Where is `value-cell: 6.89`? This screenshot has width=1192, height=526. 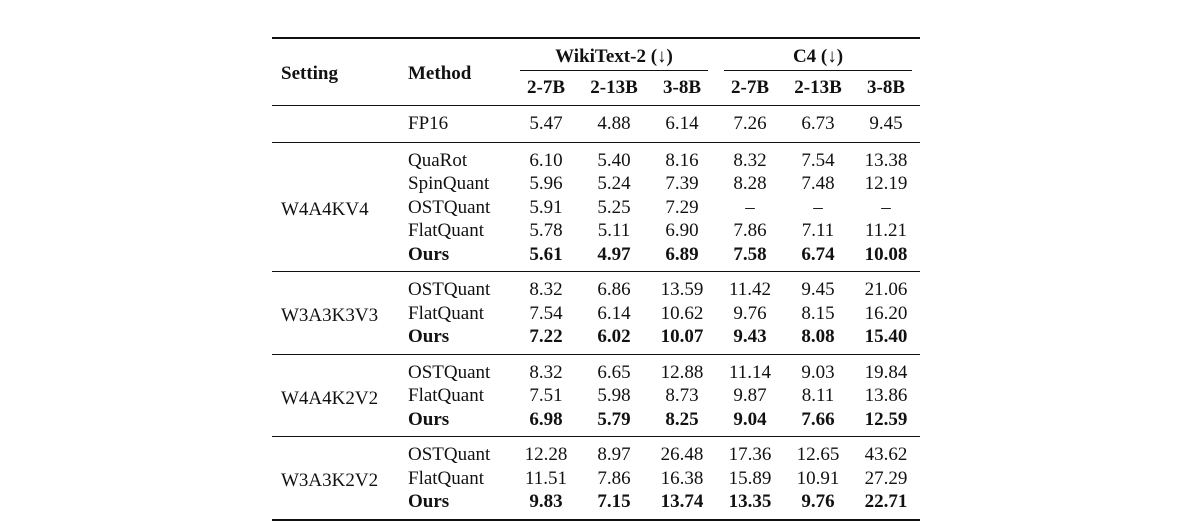
value-cell: 6.89 is located at coordinates (682, 254).